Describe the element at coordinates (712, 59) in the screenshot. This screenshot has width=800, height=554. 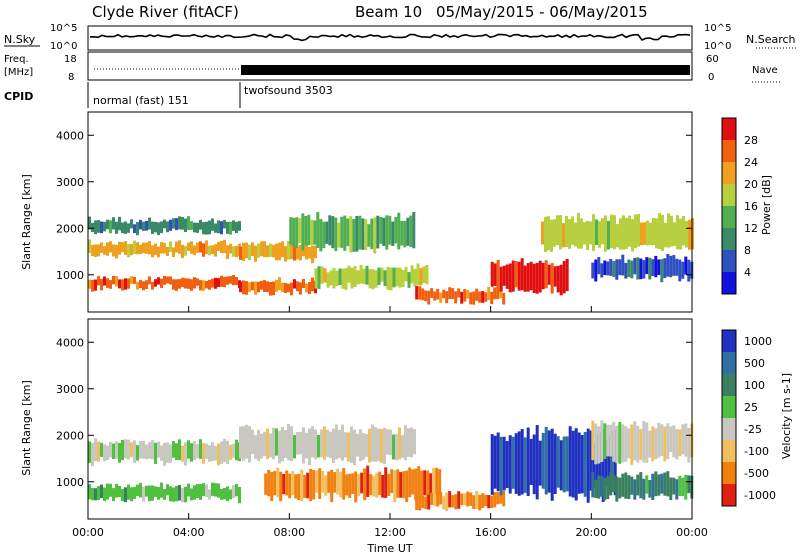
I see `nave-tick-top: 60` at that location.